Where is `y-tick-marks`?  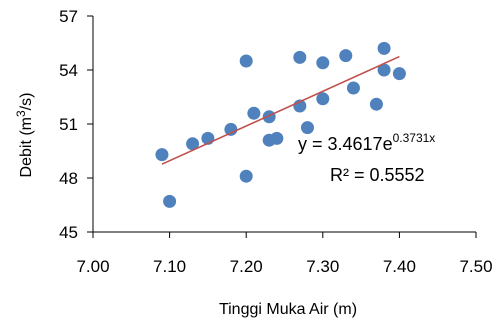
y-tick-marks is located at coordinates (90, 124).